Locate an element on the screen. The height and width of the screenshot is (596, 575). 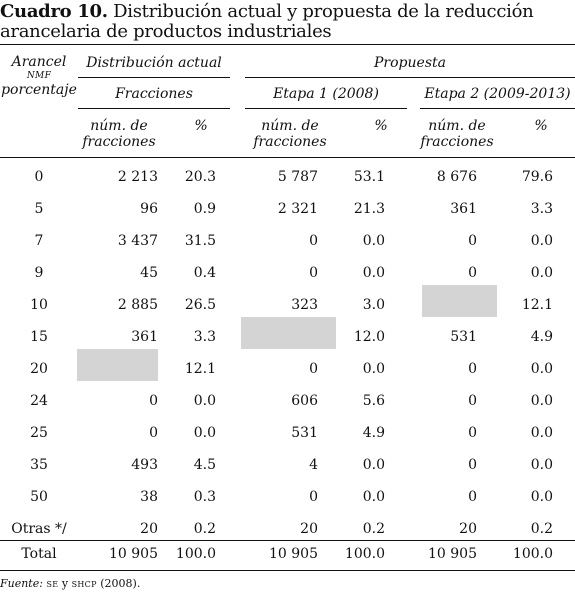
e1-pct-cell: 100.0 is located at coordinates (364, 554).